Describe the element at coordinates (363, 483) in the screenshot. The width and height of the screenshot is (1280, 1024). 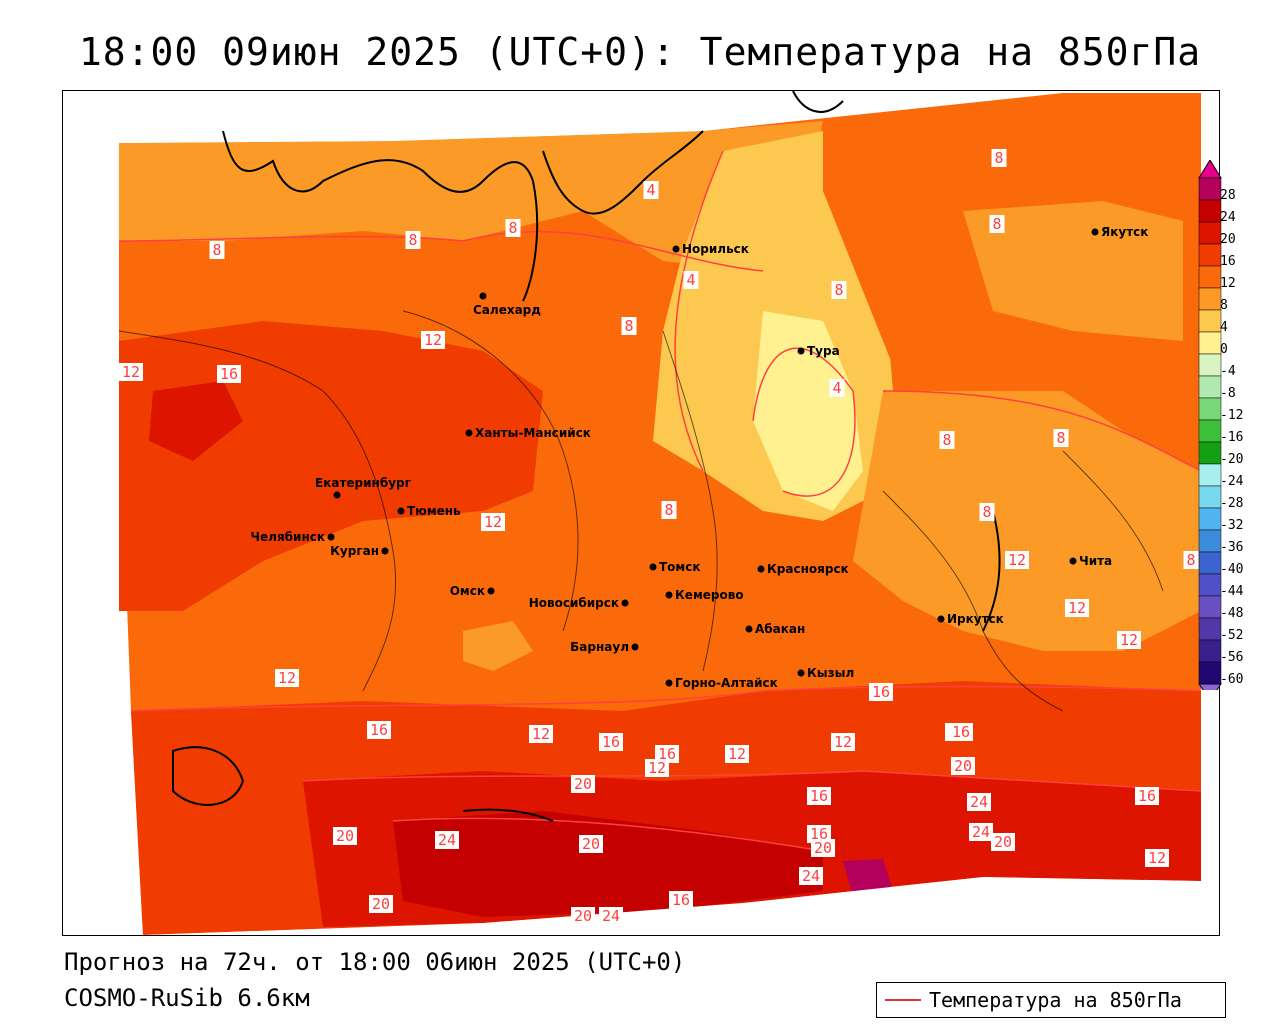
I see `city-label: Екатеринбург` at that location.